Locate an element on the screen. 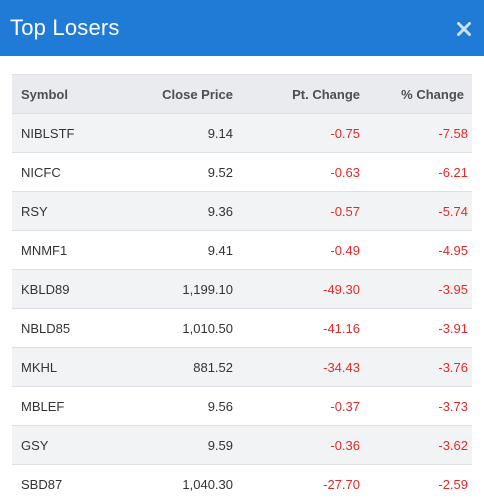 The width and height of the screenshot is (484, 499). close-price-cell: 1,010.50 is located at coordinates (180, 328).